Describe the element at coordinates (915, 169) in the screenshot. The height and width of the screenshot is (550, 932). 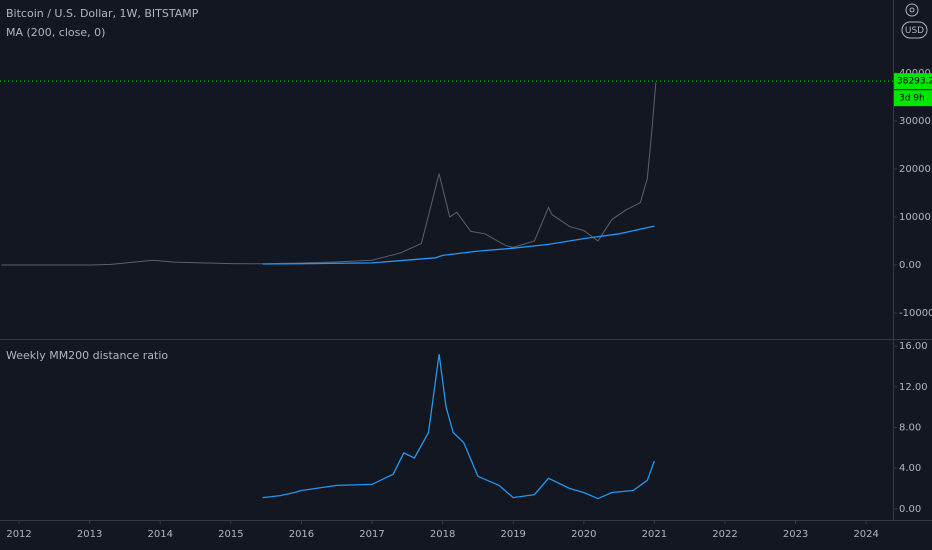
I see `y-tick-label: 20000.00` at that location.